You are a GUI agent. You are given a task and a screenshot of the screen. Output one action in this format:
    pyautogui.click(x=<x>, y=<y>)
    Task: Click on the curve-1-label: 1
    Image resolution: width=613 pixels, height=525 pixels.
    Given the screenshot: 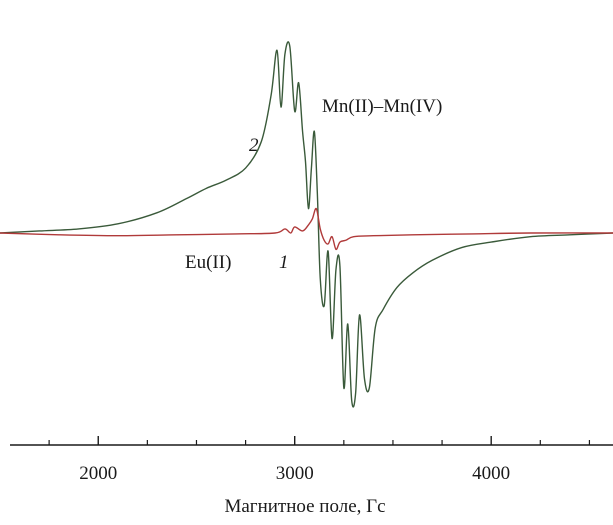 What is the action you would take?
    pyautogui.click(x=284, y=262)
    